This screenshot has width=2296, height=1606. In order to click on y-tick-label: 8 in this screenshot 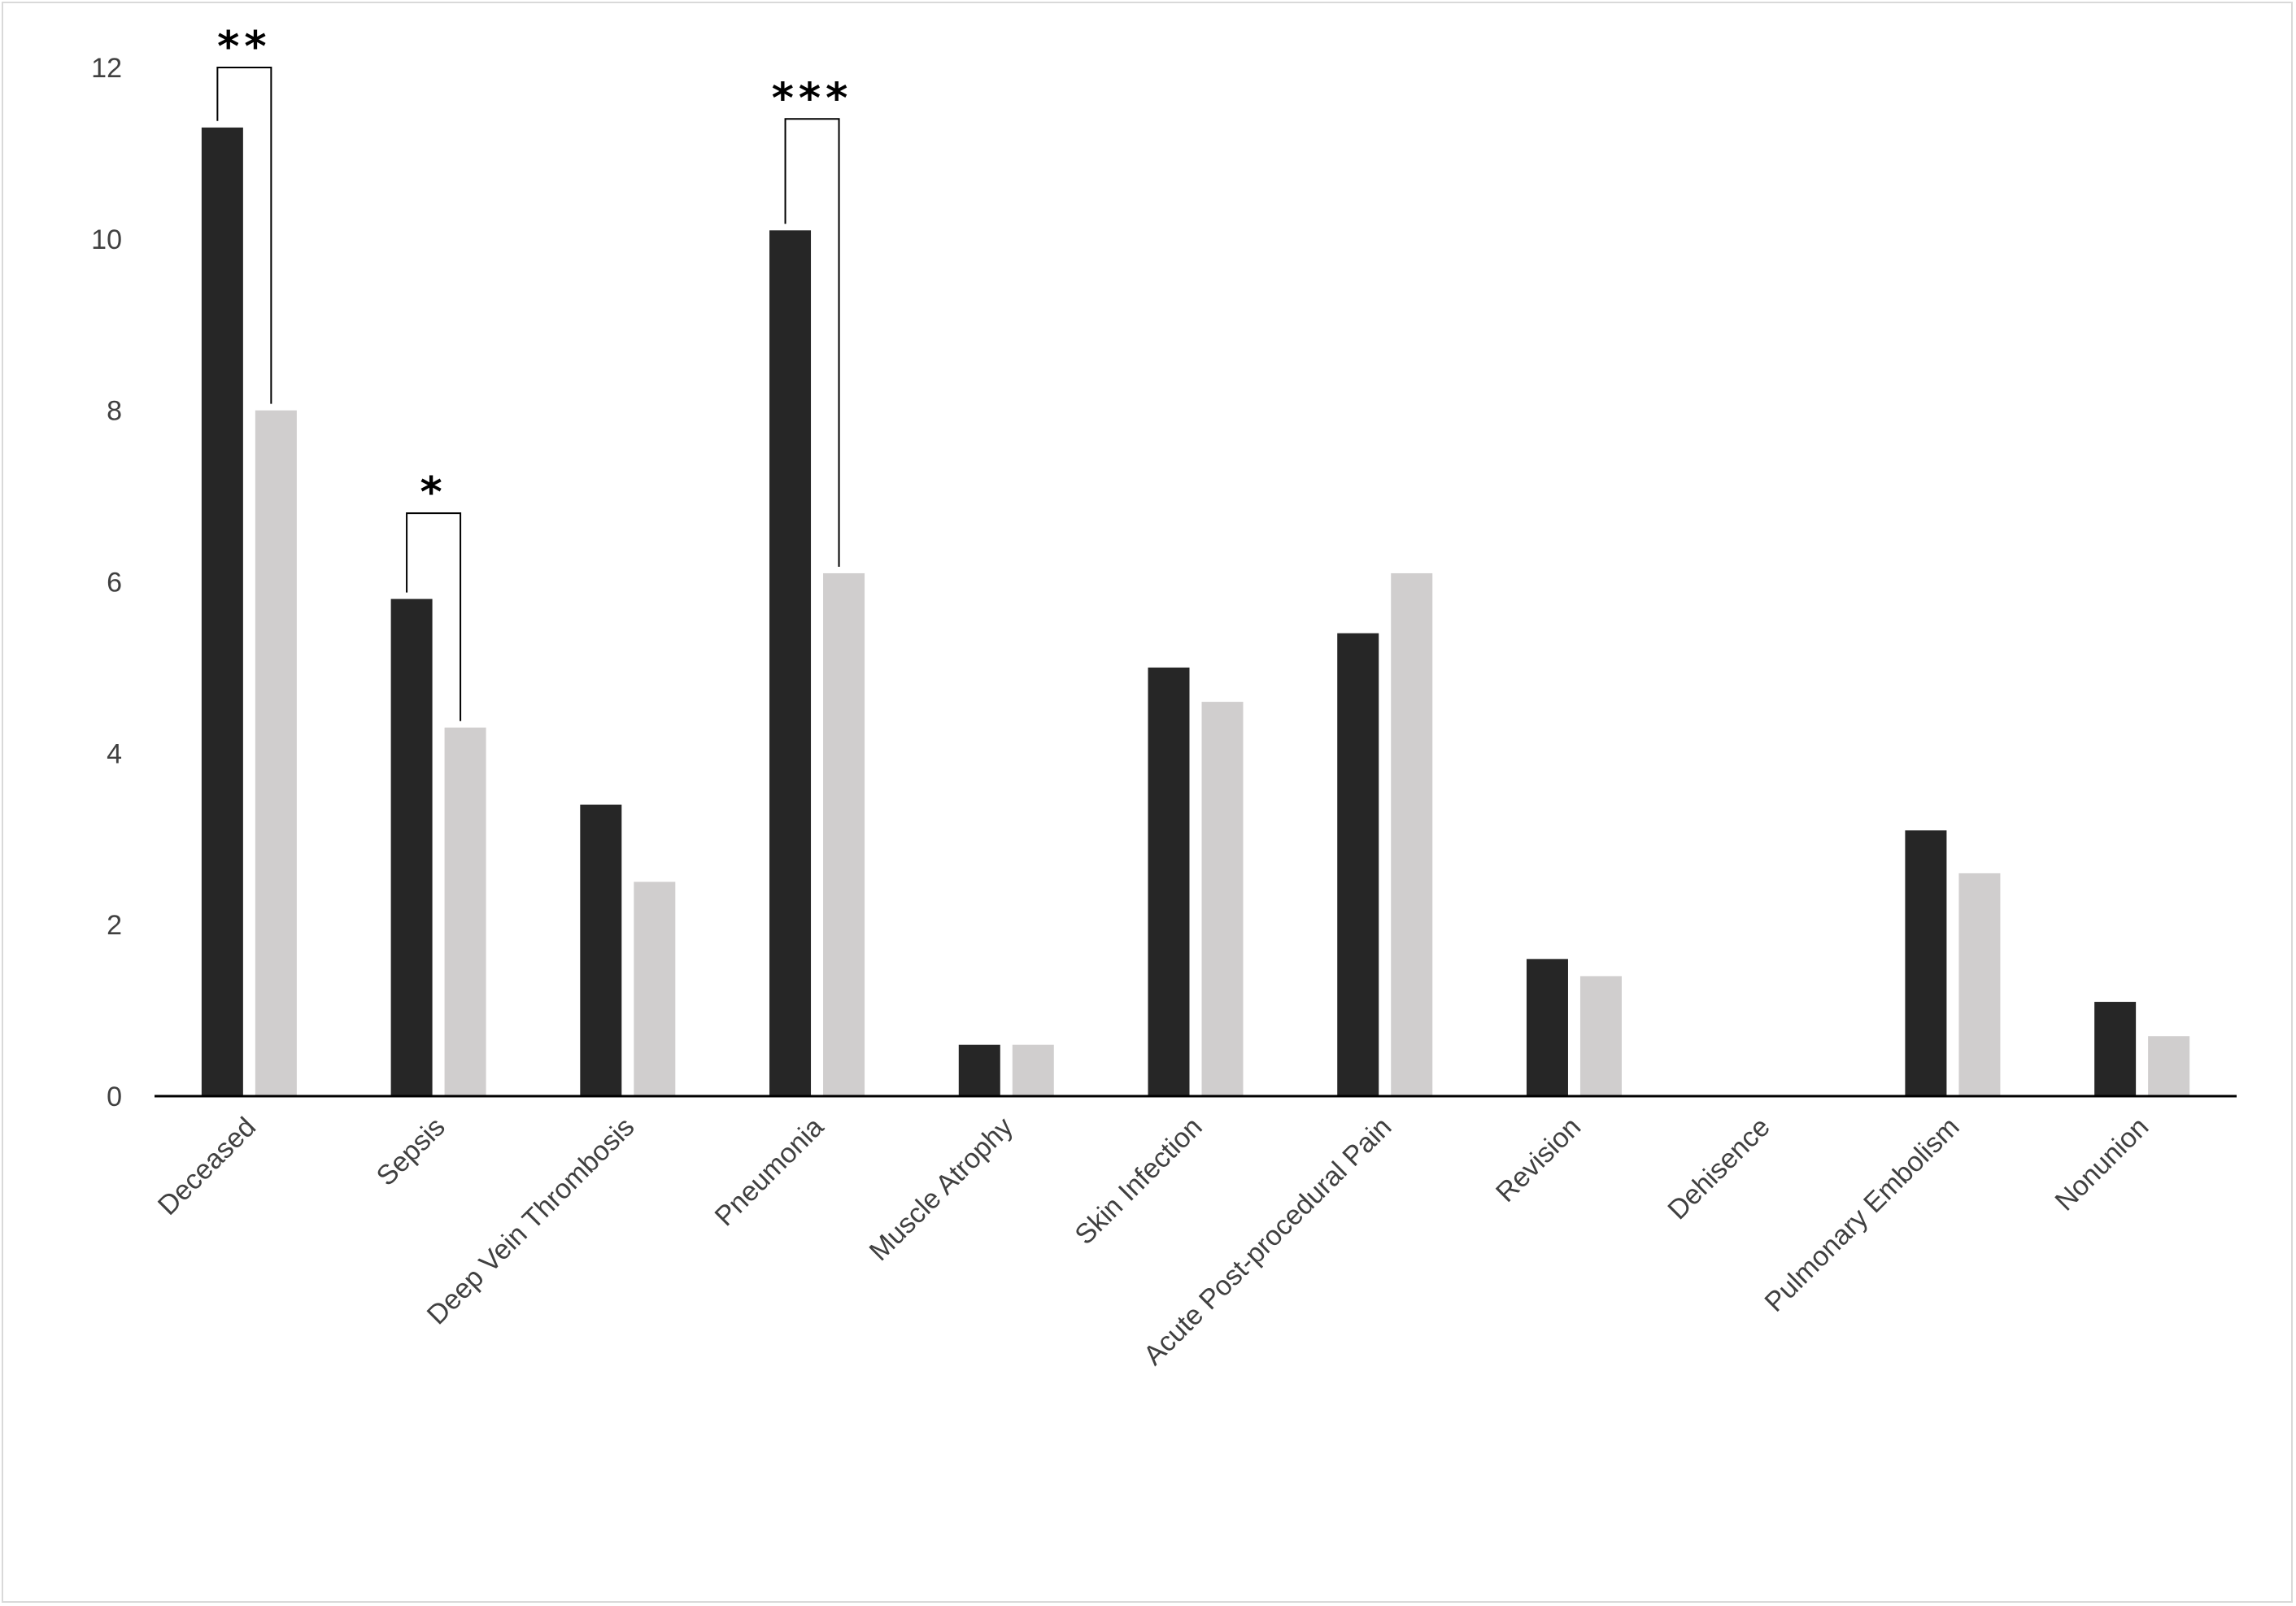, I will do `click(114, 411)`.